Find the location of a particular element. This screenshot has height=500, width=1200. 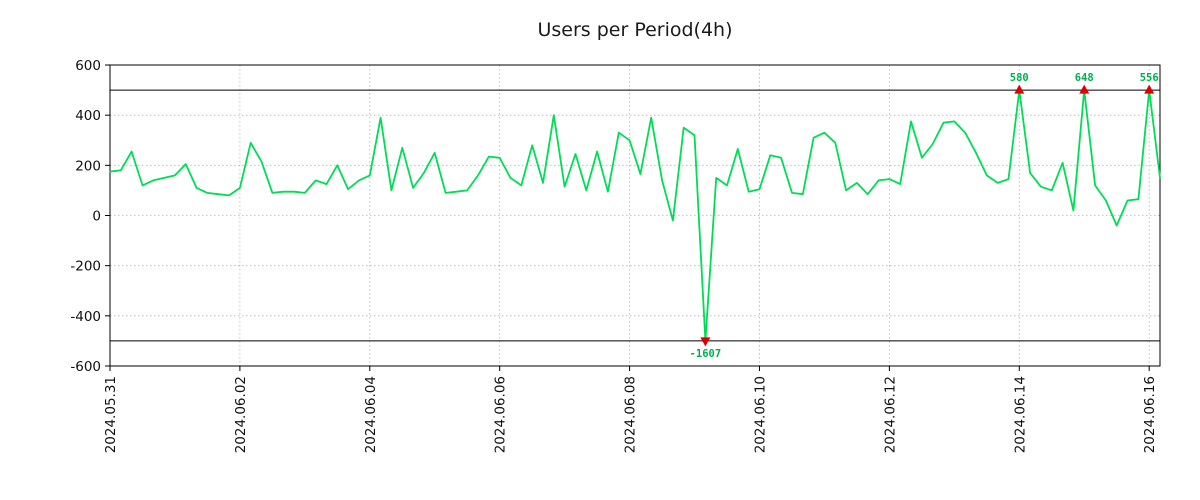

y-tick-label: -200 is located at coordinates (85, 267).